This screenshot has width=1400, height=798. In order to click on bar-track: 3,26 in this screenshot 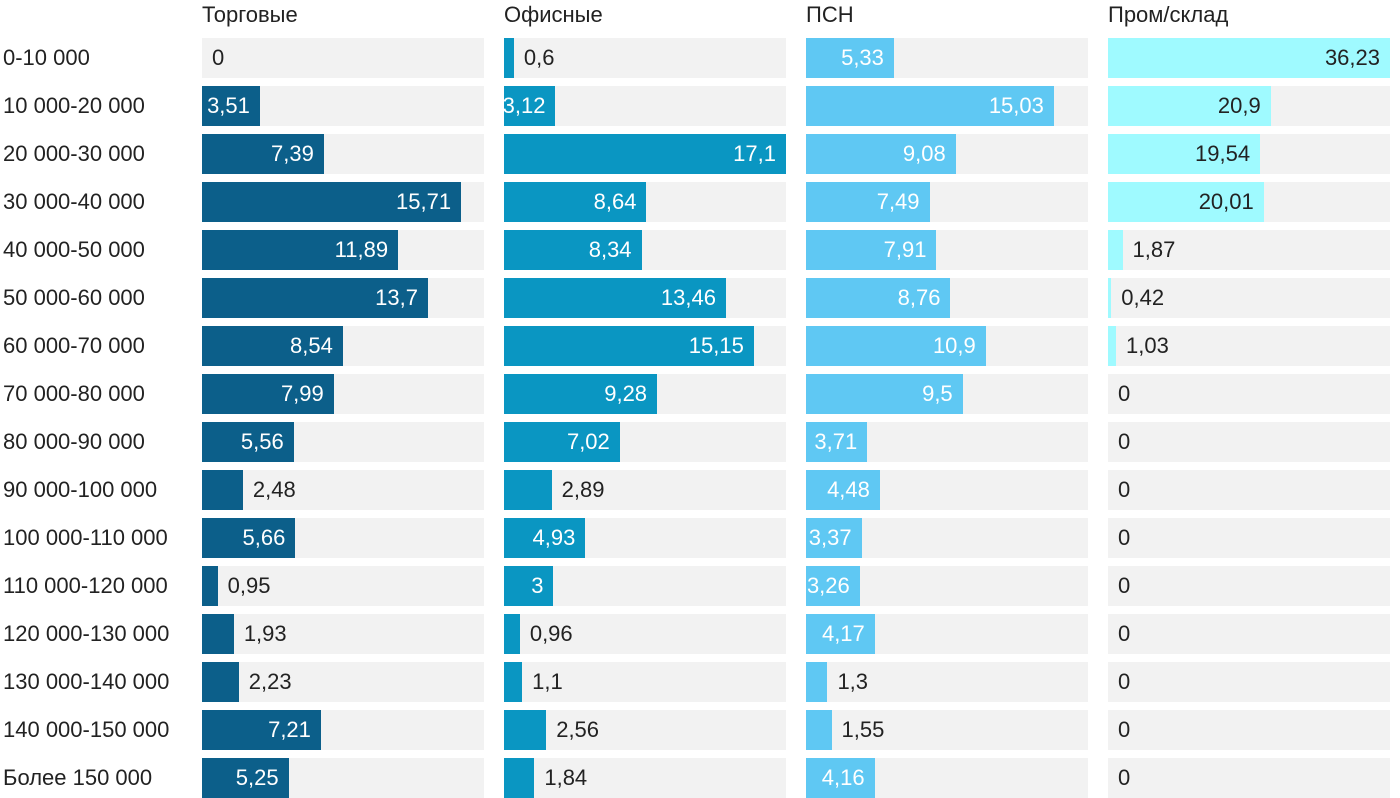, I will do `click(947, 586)`.